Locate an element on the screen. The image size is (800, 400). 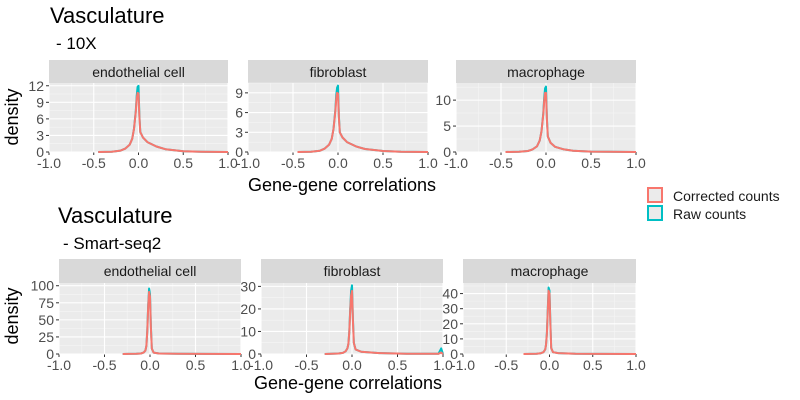
chart-title-10x: Vasculature is located at coordinates (107, 15).